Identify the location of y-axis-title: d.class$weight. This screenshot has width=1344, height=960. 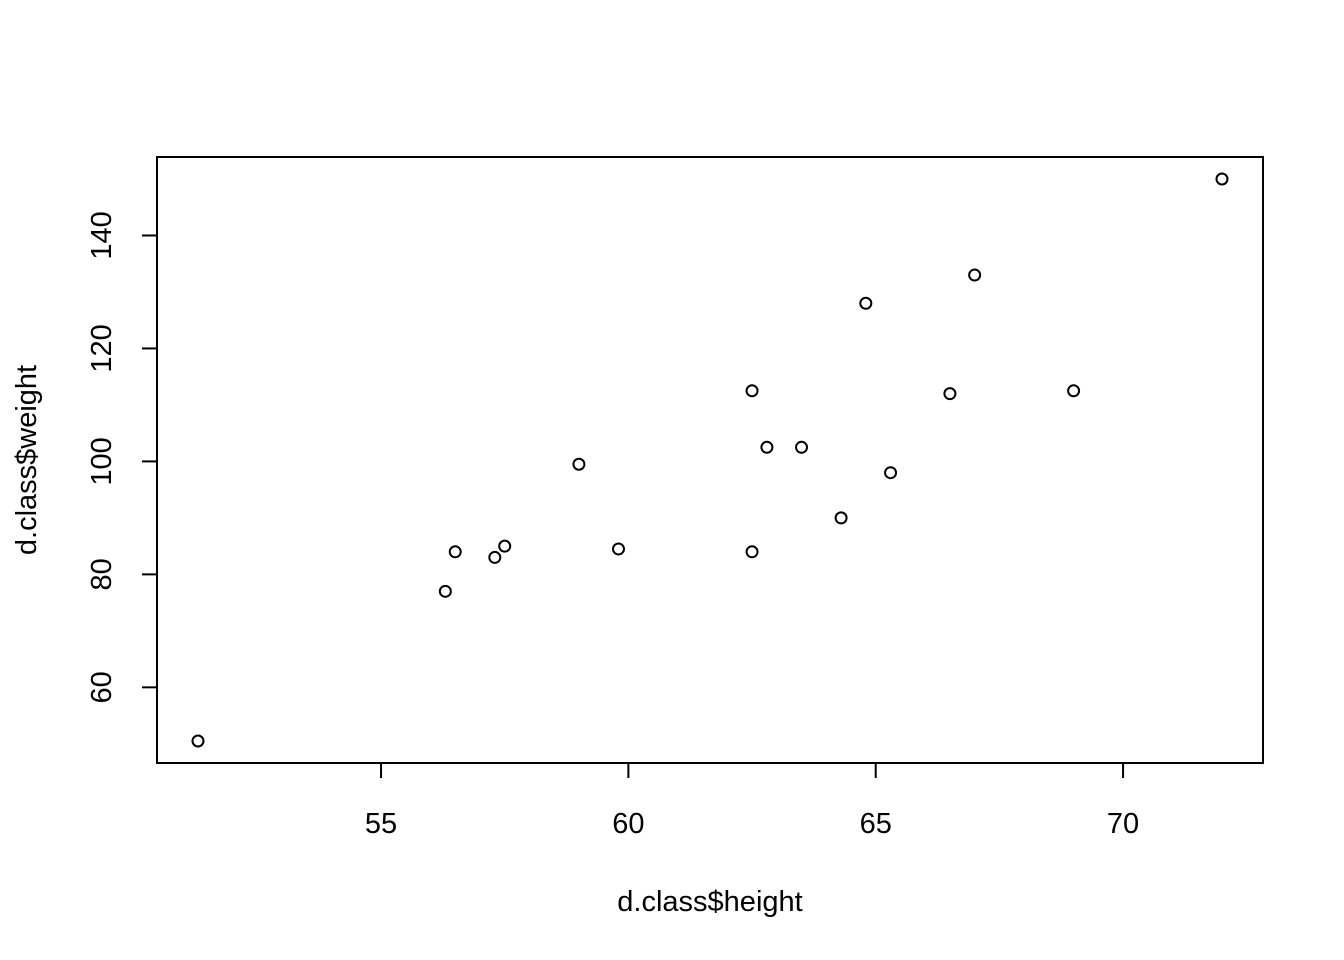
(27, 460).